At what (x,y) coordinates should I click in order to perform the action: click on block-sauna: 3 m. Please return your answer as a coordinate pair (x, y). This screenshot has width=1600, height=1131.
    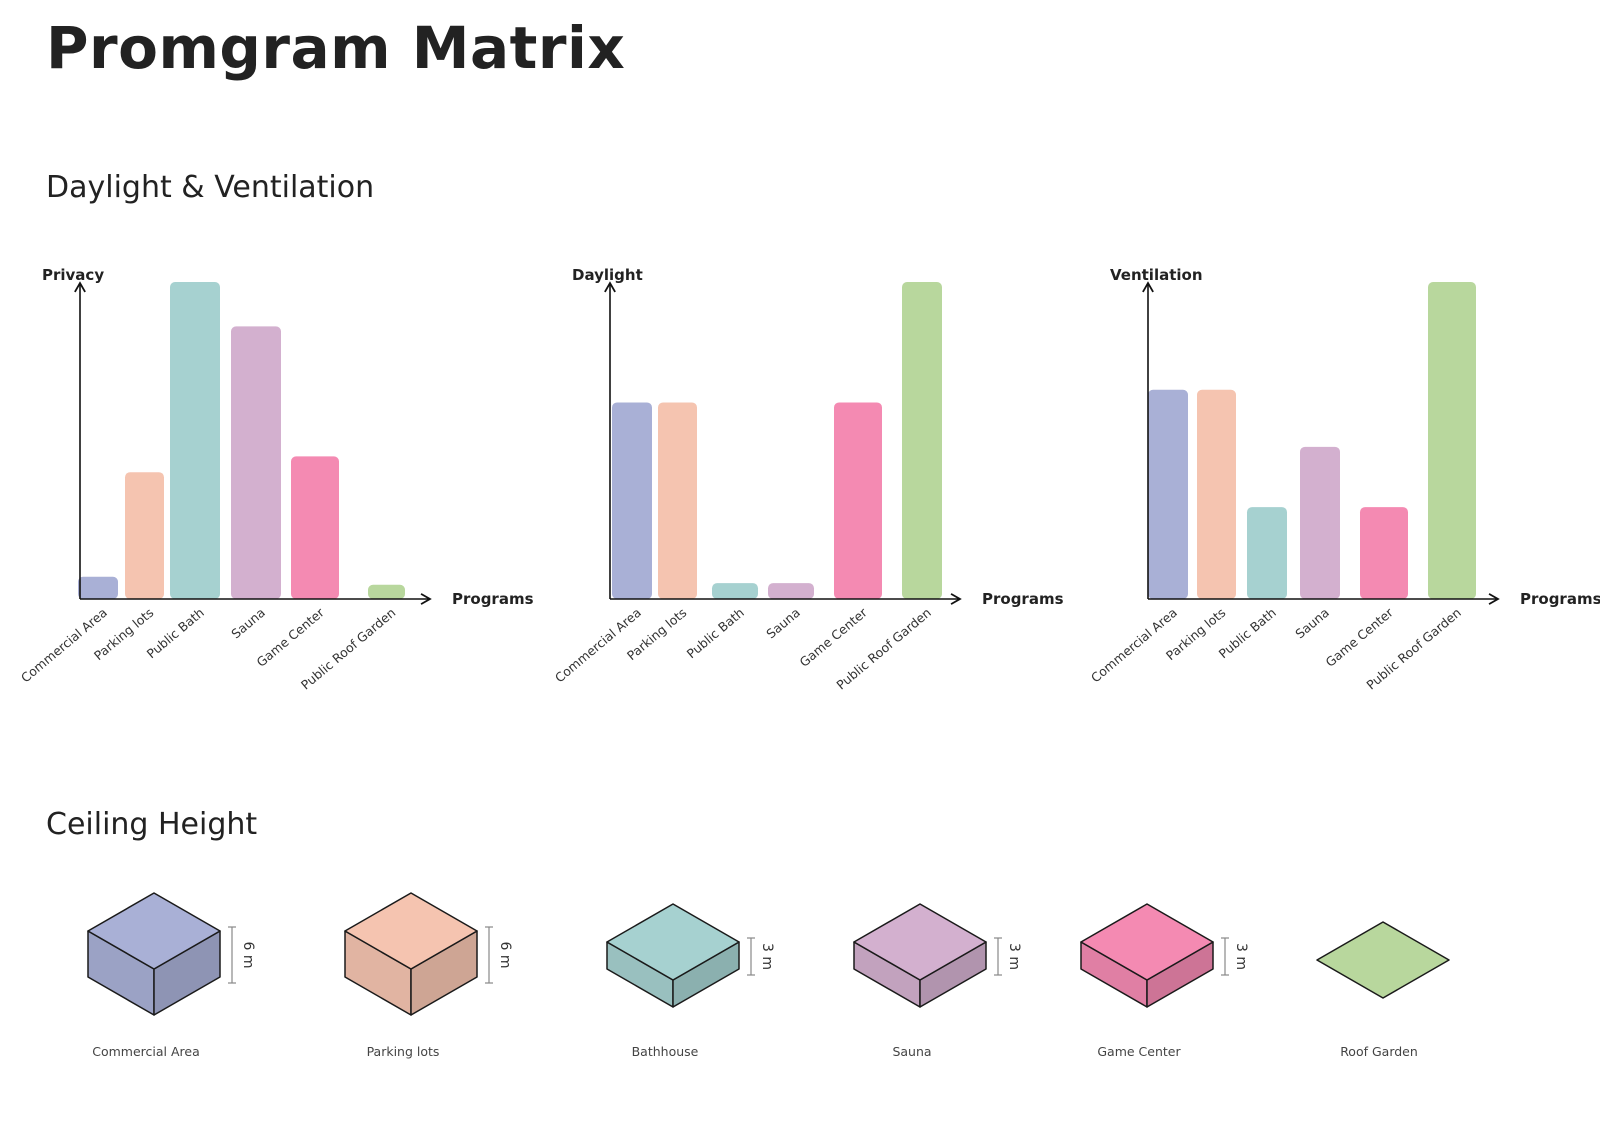
    Looking at the image, I should click on (937, 955).